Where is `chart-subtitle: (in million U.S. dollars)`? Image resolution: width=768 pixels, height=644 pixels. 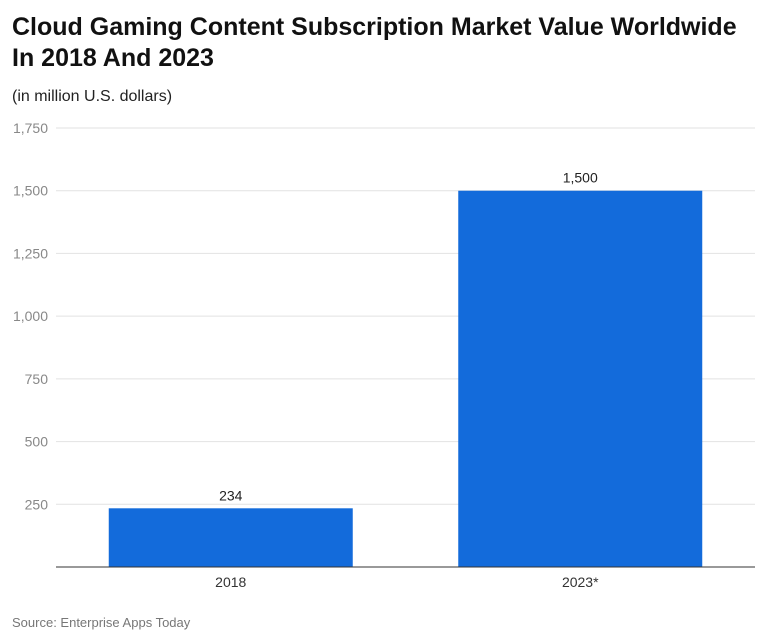 chart-subtitle: (in million U.S. dollars) is located at coordinates (92, 96).